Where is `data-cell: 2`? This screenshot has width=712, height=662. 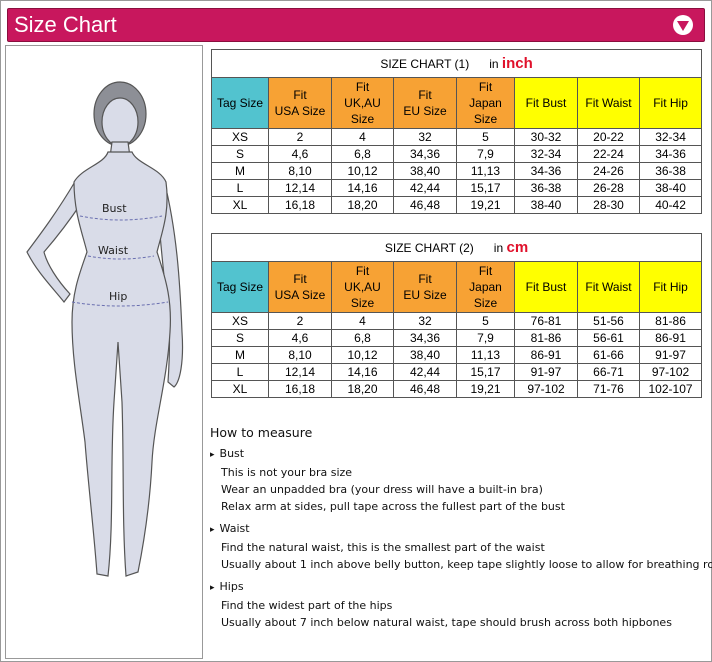 data-cell: 2 is located at coordinates (300, 137).